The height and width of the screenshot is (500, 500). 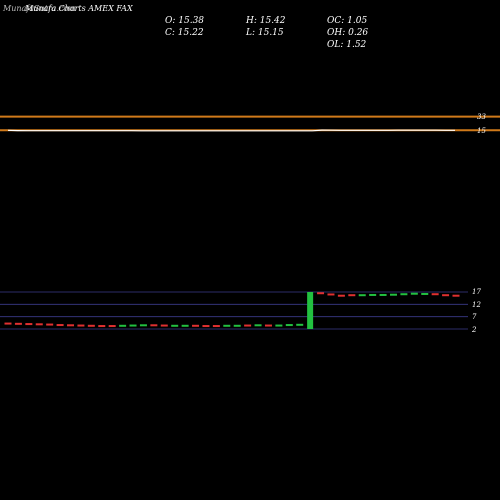 What do you see at coordinates (474, 317) in the screenshot?
I see `lower-axis-tick-7: 7` at bounding box center [474, 317].